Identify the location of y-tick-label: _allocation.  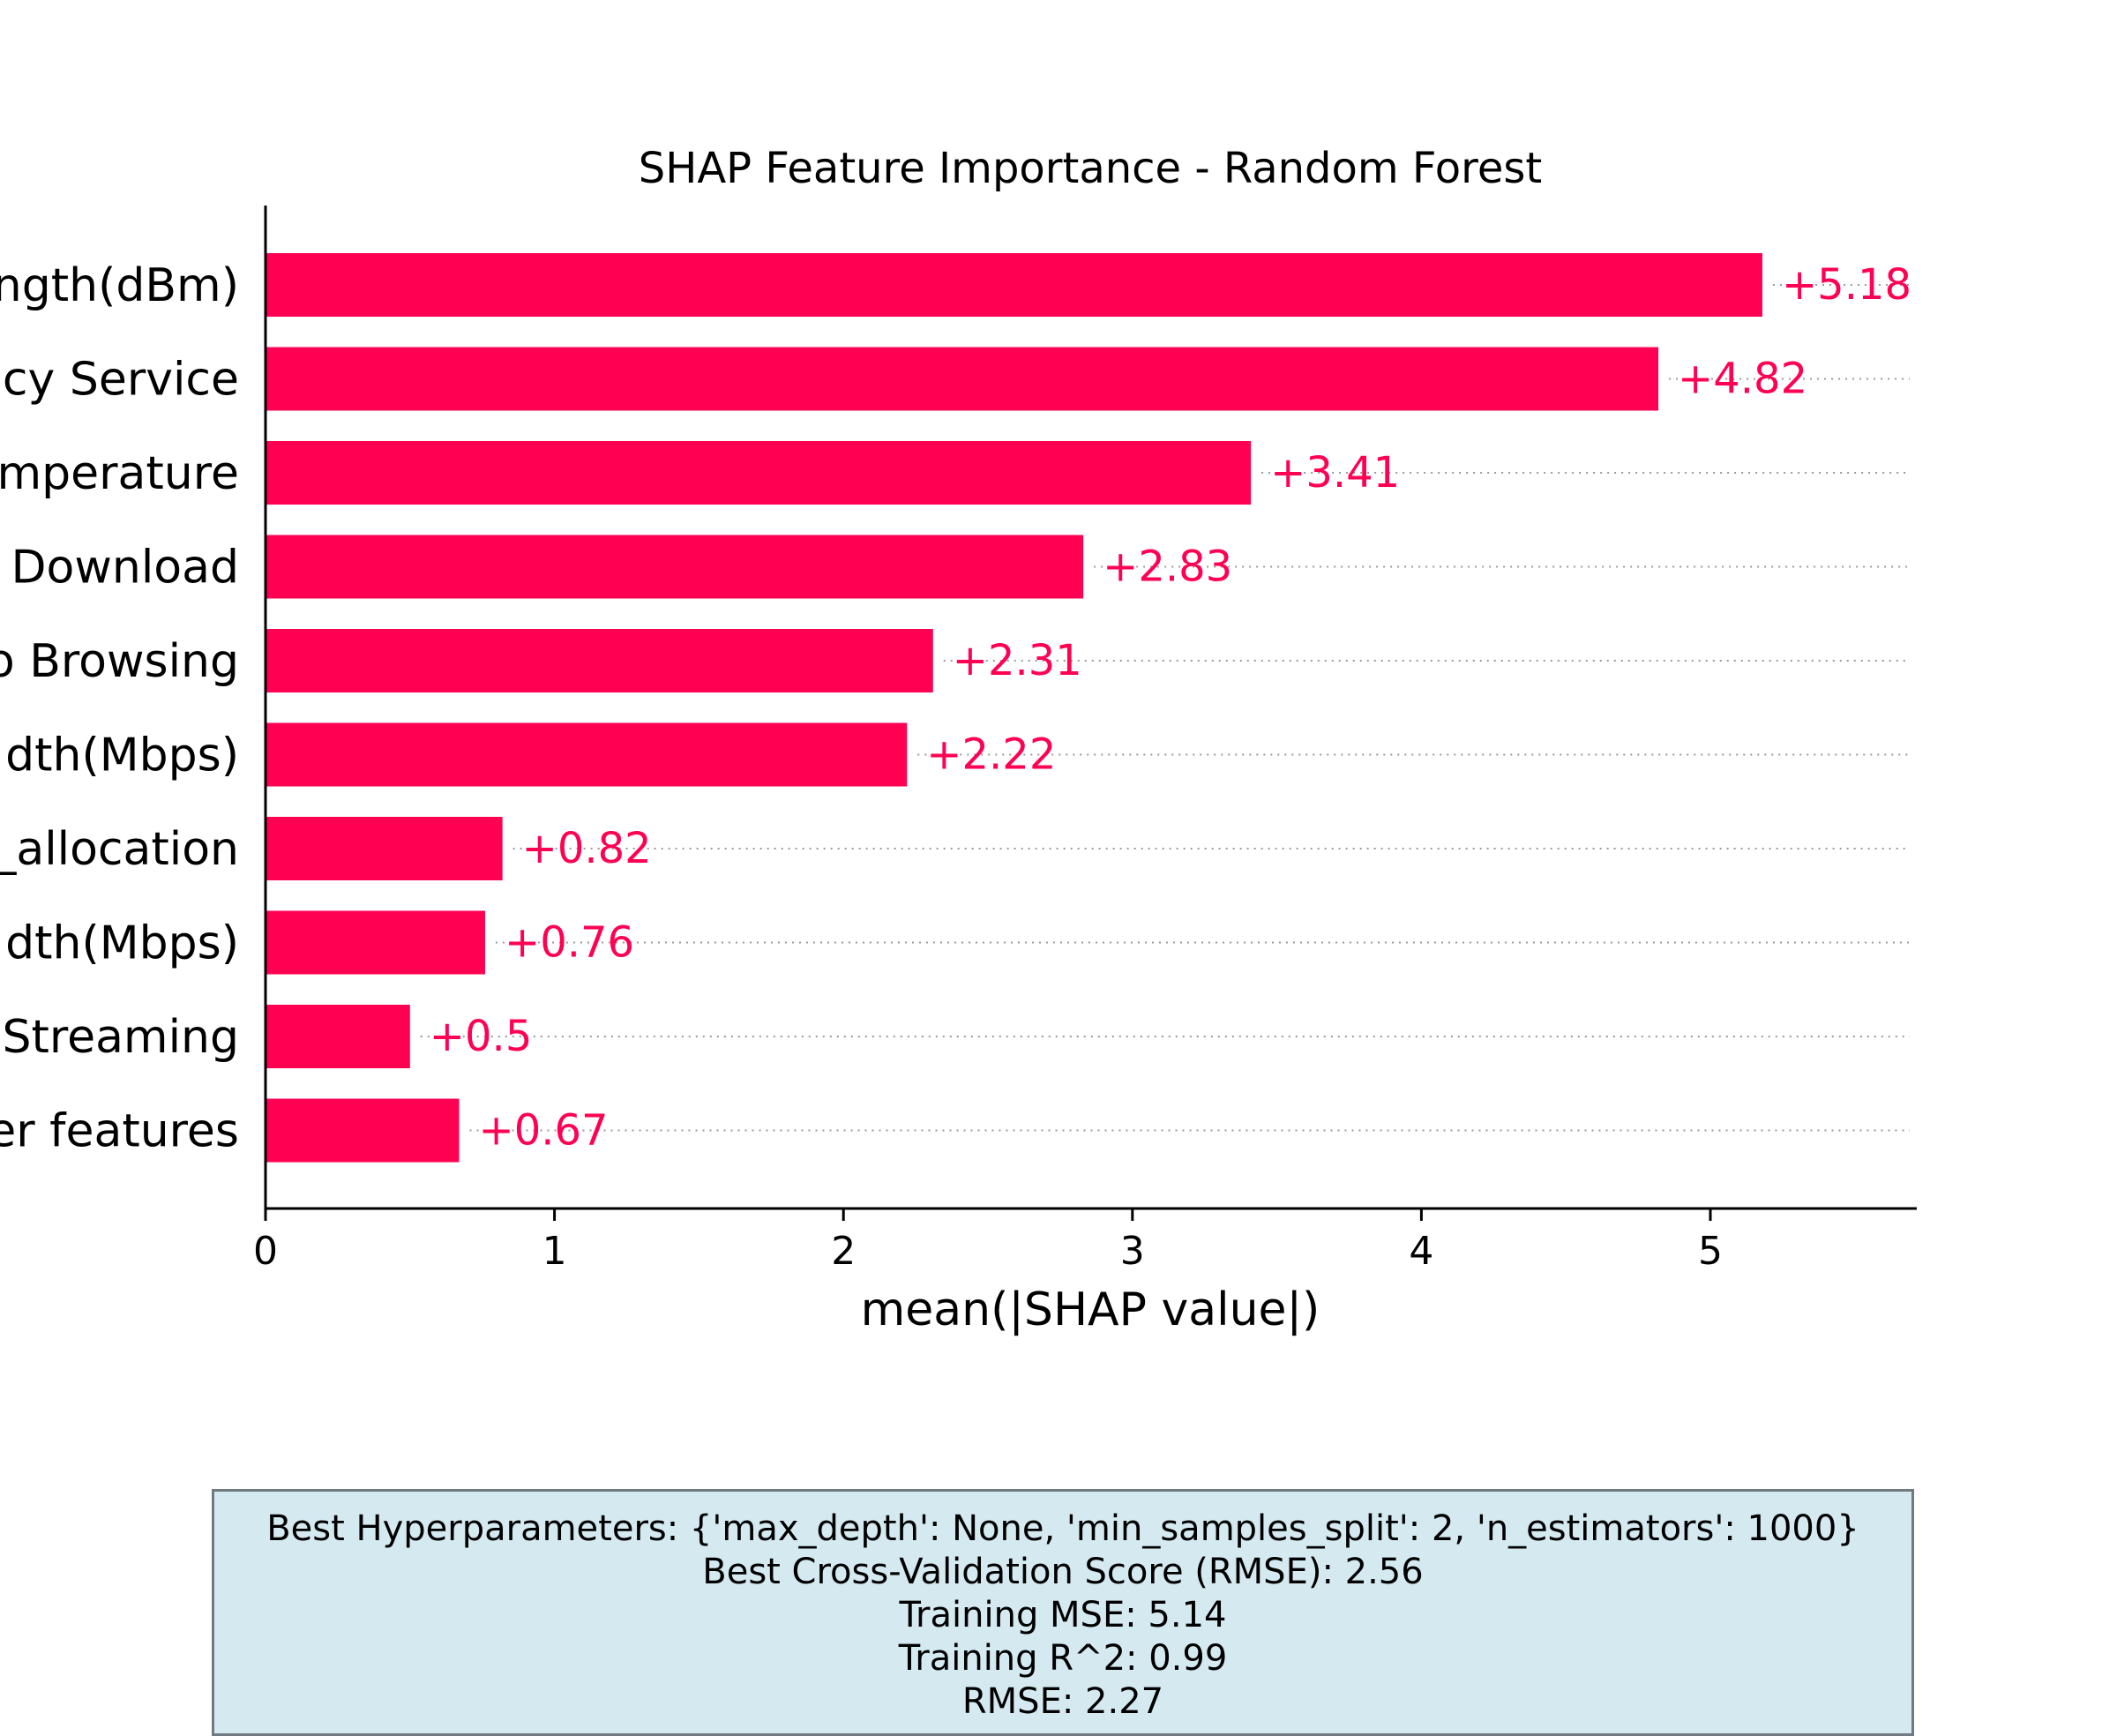
(119, 849).